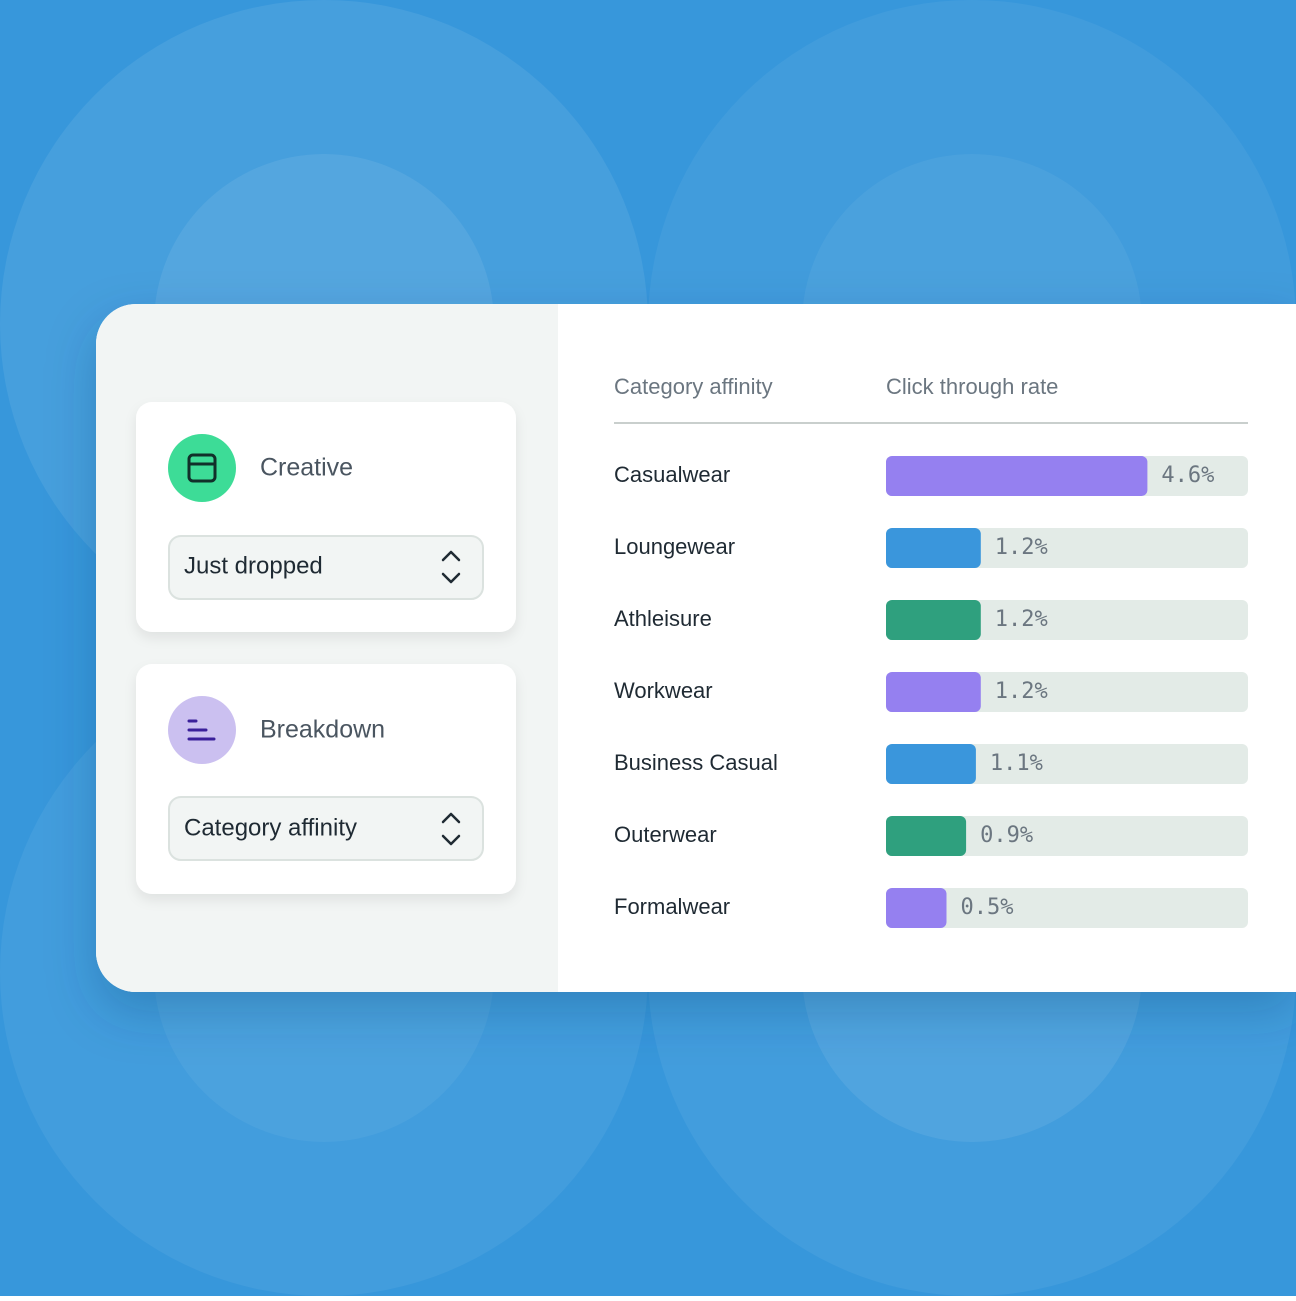 This screenshot has width=1296, height=1301. I want to click on category-name: Workwear, so click(663, 690).